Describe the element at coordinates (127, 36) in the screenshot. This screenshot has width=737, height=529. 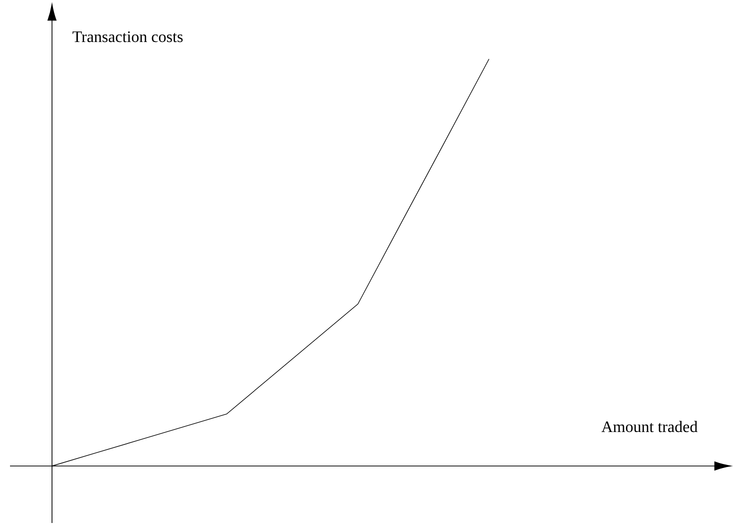
I see `y-axis-title: Transaction costs` at that location.